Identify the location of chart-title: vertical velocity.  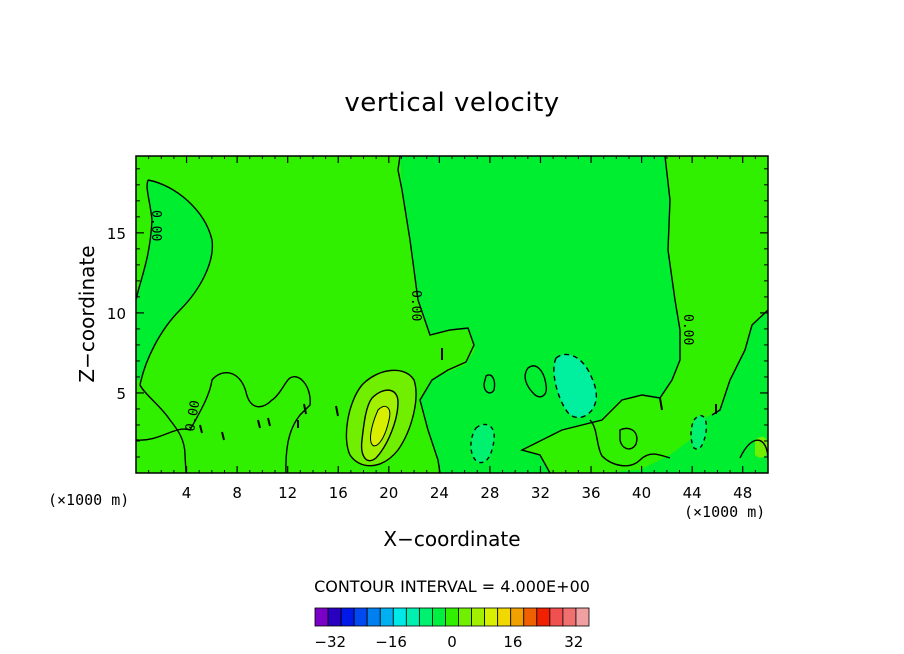
(452, 103).